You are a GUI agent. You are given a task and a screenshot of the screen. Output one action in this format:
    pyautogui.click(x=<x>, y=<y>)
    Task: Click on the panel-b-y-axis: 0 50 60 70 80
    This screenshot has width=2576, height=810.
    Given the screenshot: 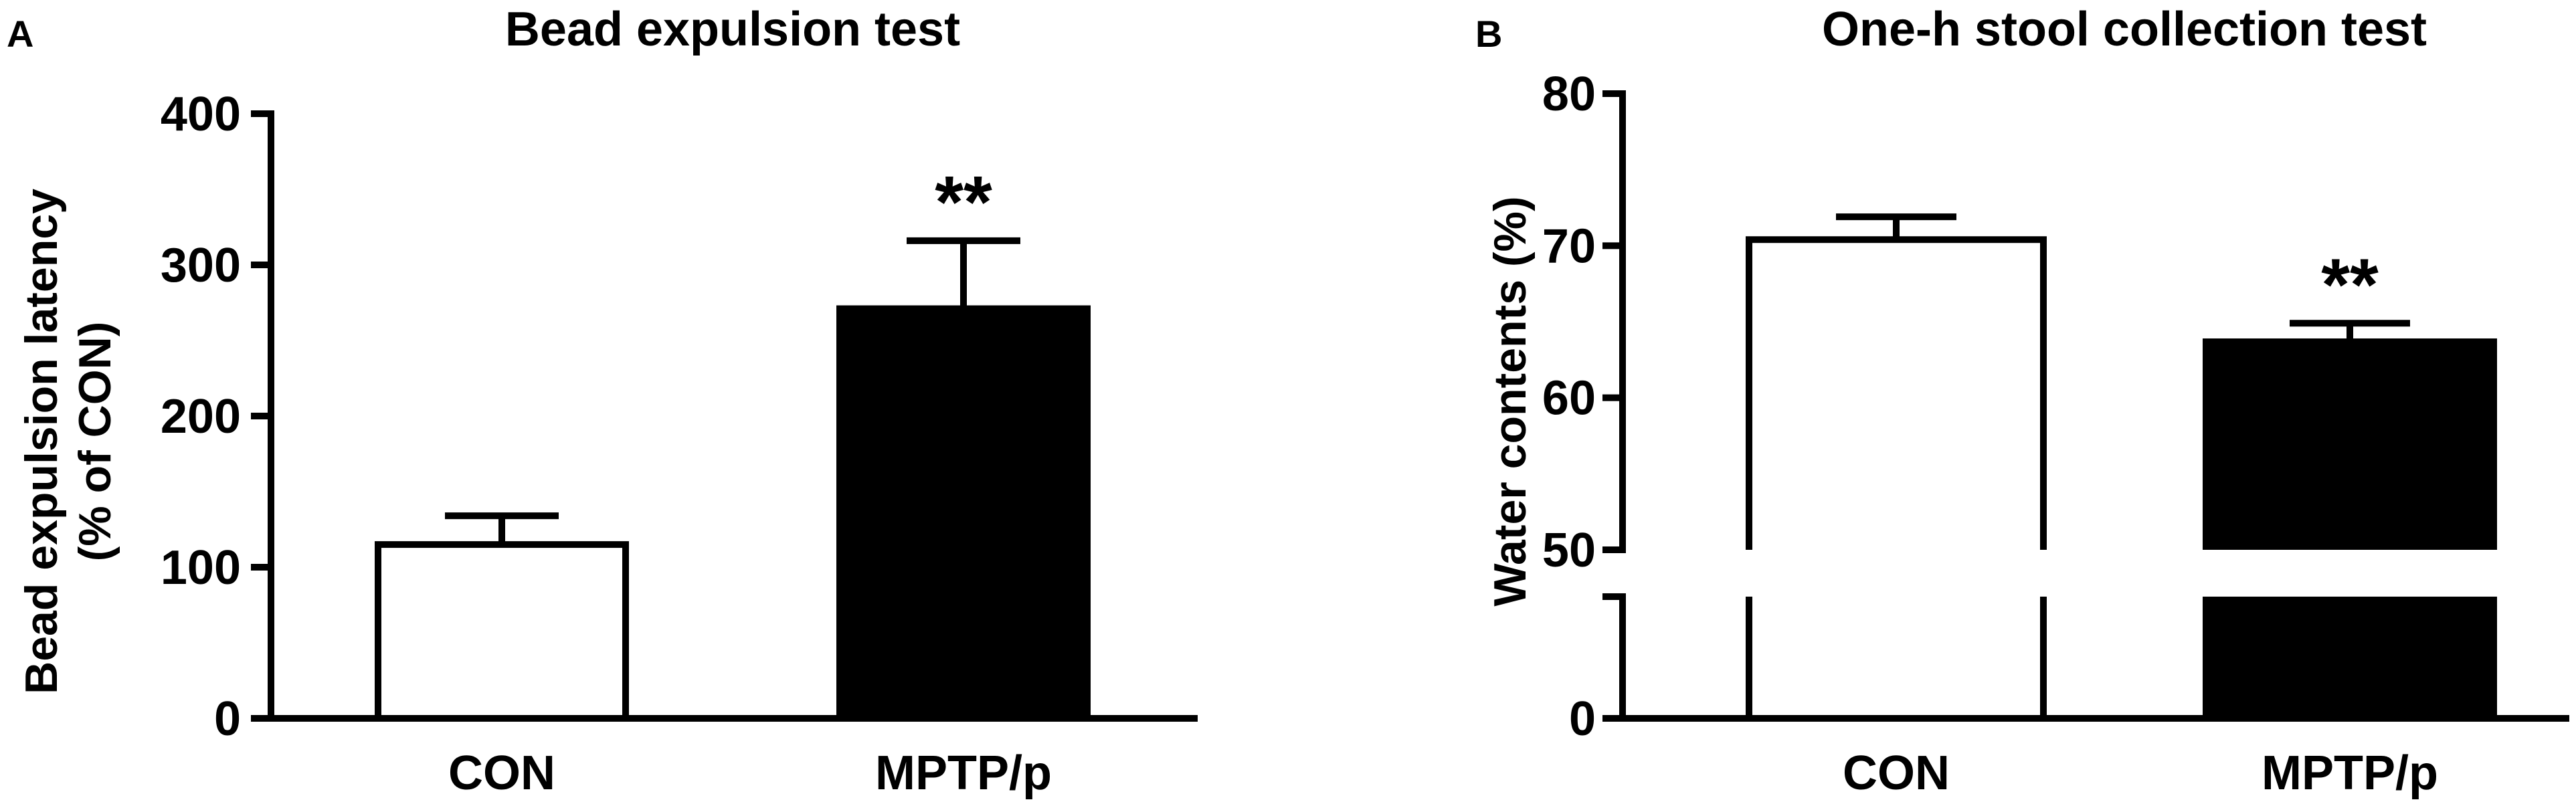 What is the action you would take?
    pyautogui.click(x=1584, y=407)
    